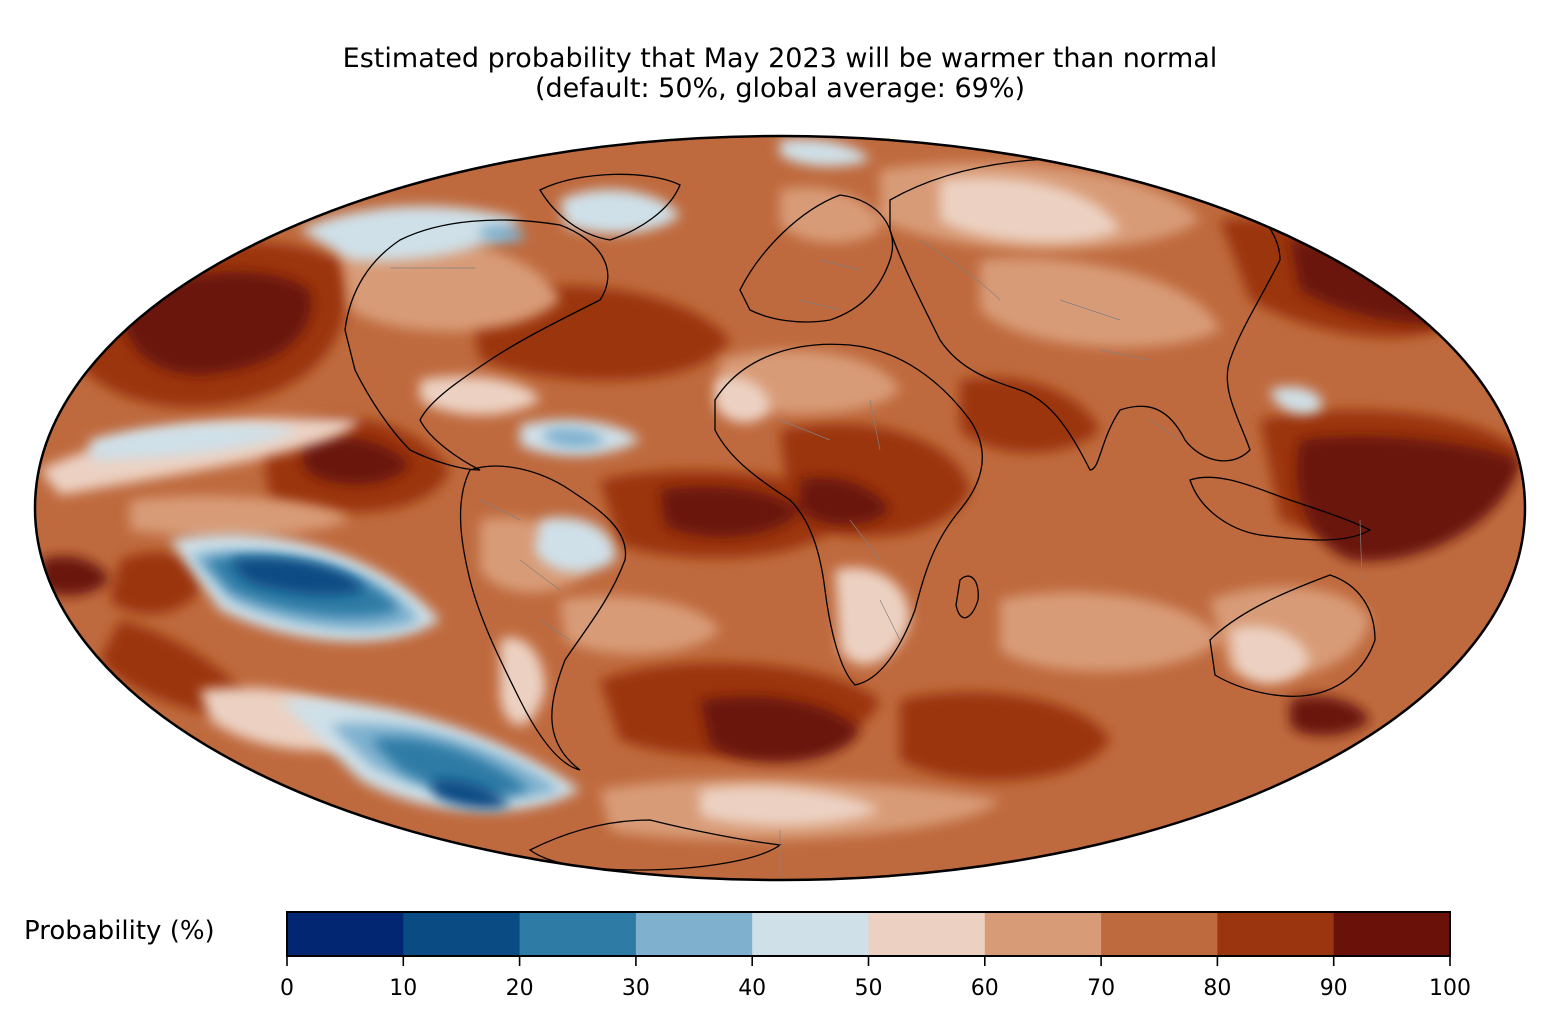  I want to click on patch-canada-light, so click(502, 234).